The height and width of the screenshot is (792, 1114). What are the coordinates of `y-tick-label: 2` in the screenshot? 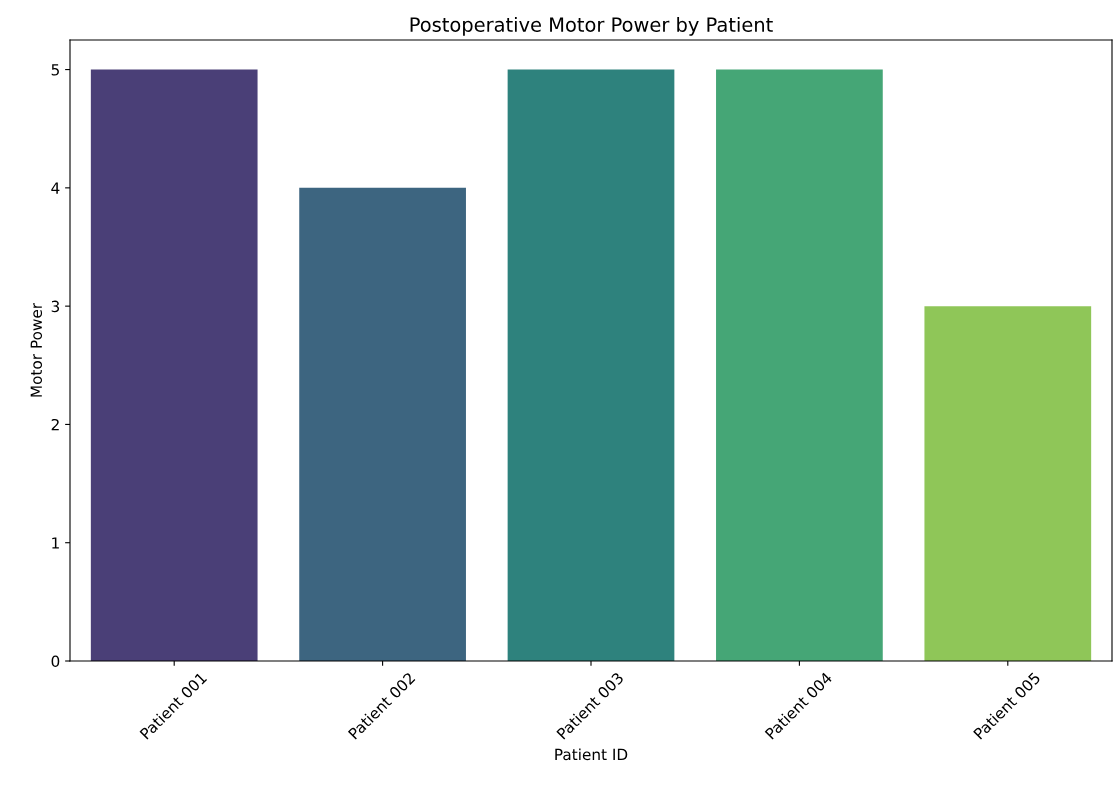 It's located at (55, 424).